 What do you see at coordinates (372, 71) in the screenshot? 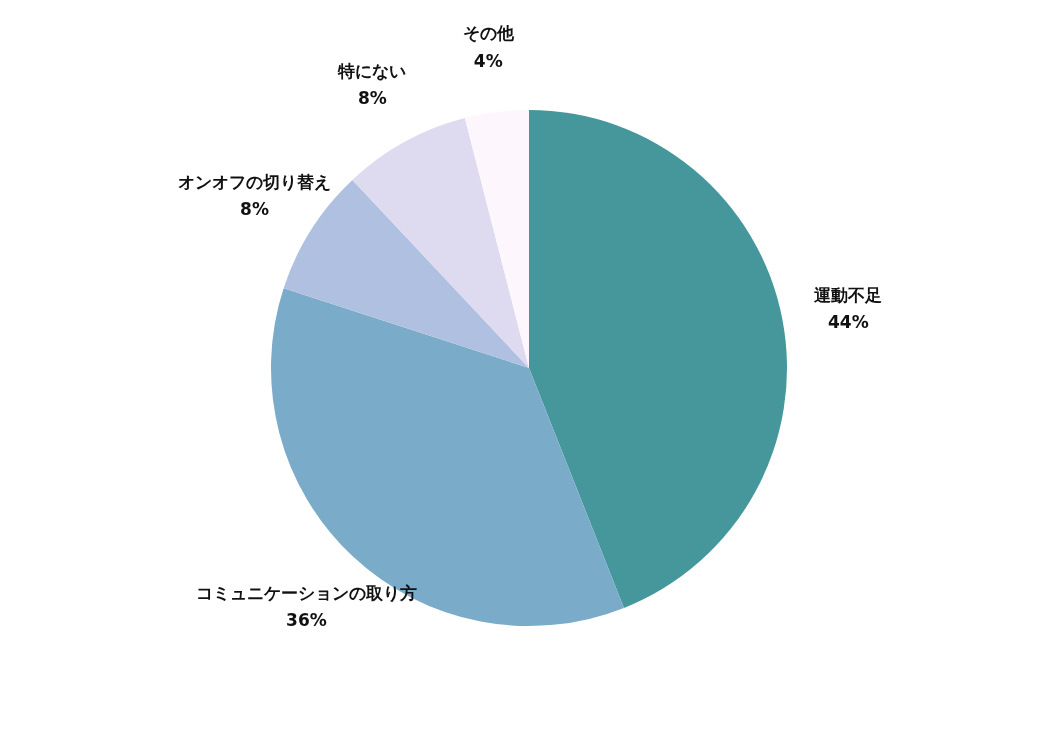
I see `slice-label: 特にない` at bounding box center [372, 71].